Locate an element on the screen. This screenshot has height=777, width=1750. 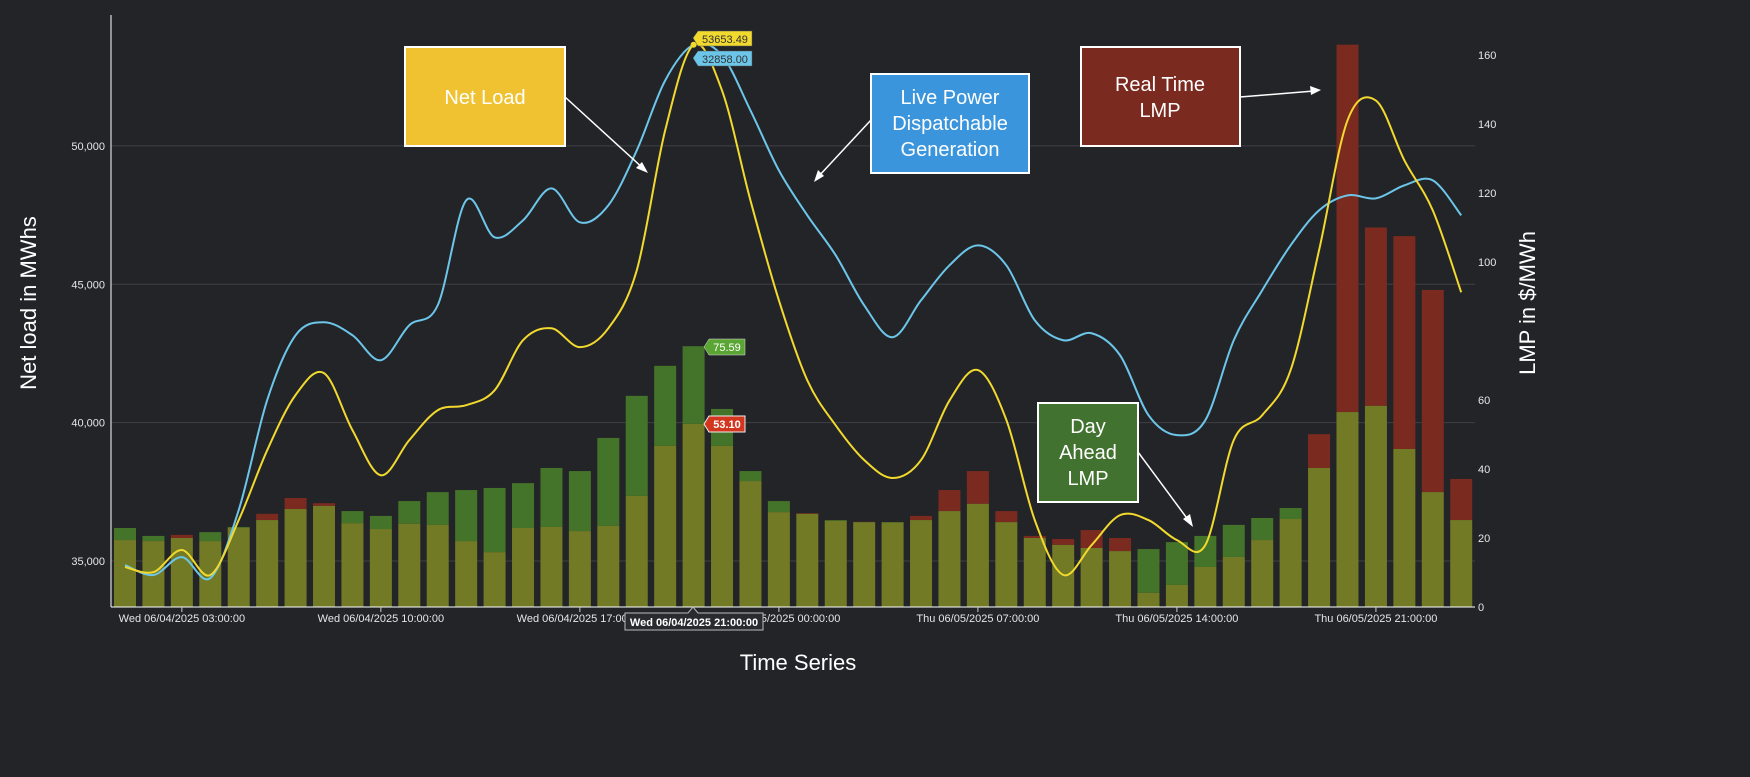
left-tick-label: 45,000 is located at coordinates (88, 285).